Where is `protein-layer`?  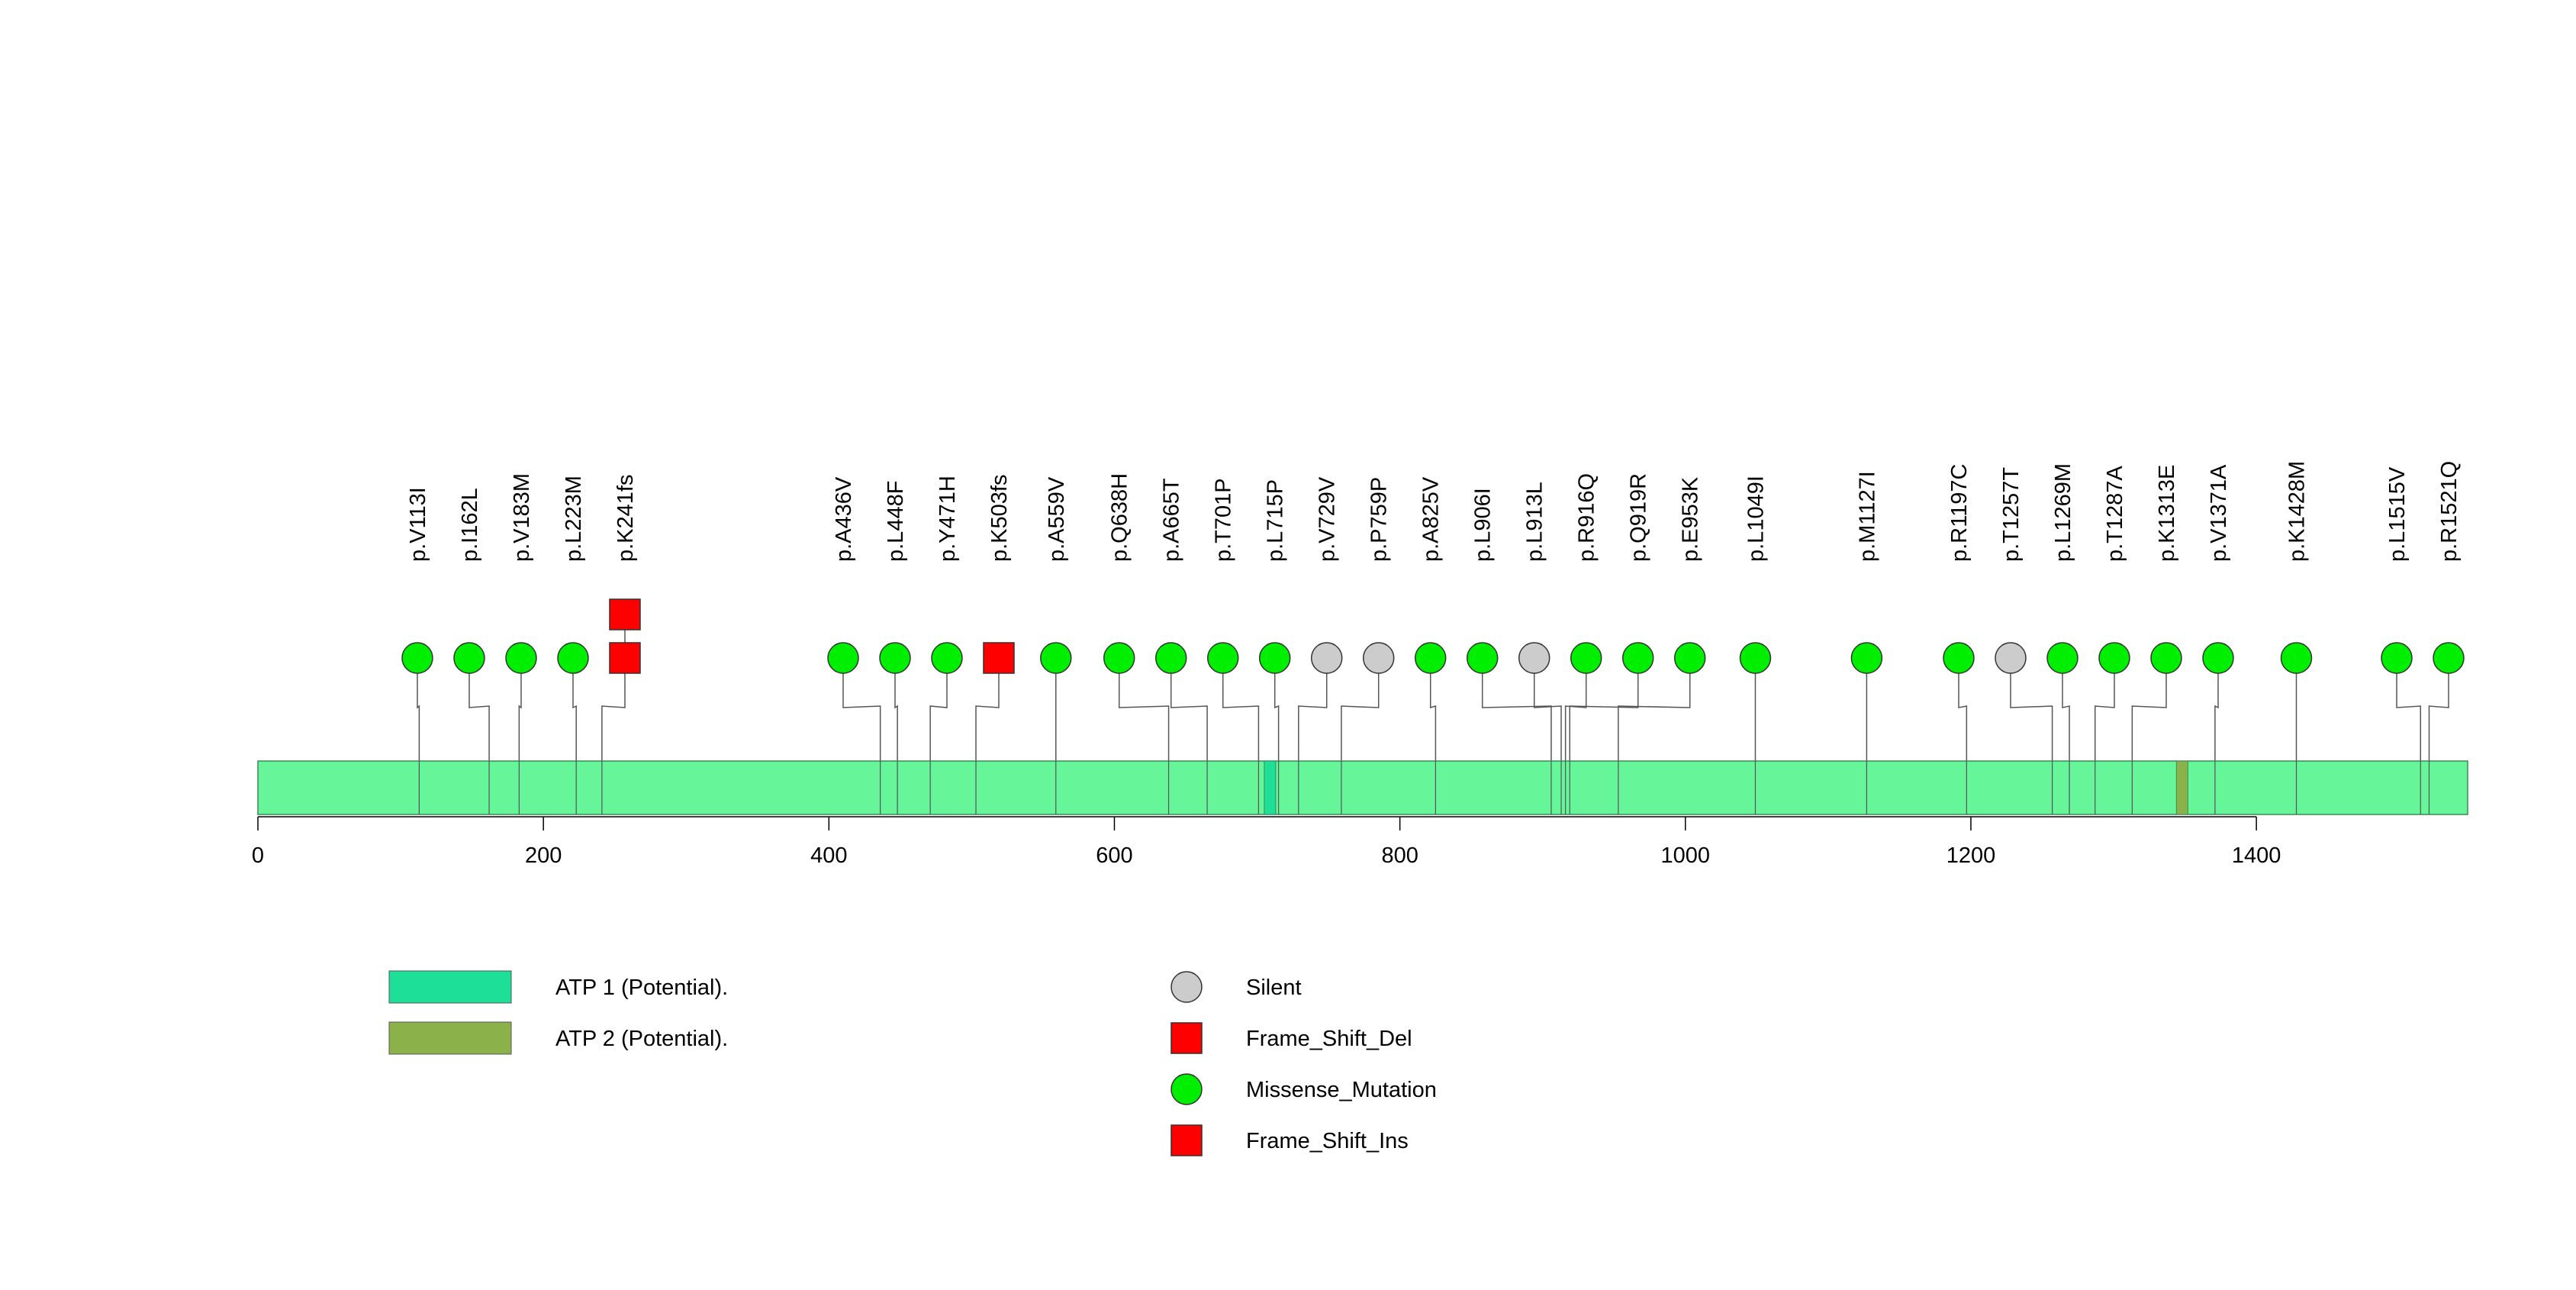 protein-layer is located at coordinates (1362, 788).